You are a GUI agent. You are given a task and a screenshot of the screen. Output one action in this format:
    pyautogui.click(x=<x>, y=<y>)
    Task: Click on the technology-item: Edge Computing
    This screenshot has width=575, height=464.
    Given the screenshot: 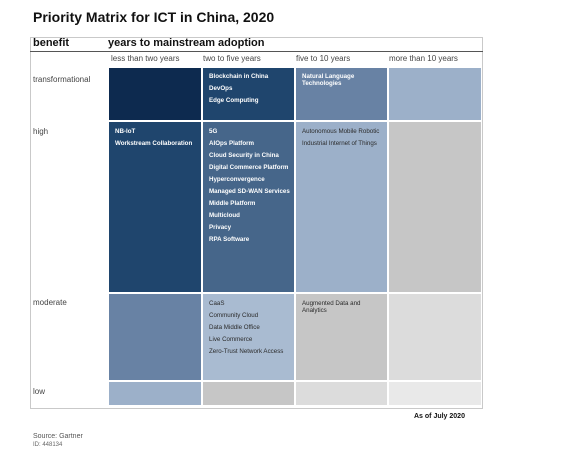 What is the action you would take?
    pyautogui.click(x=234, y=100)
    